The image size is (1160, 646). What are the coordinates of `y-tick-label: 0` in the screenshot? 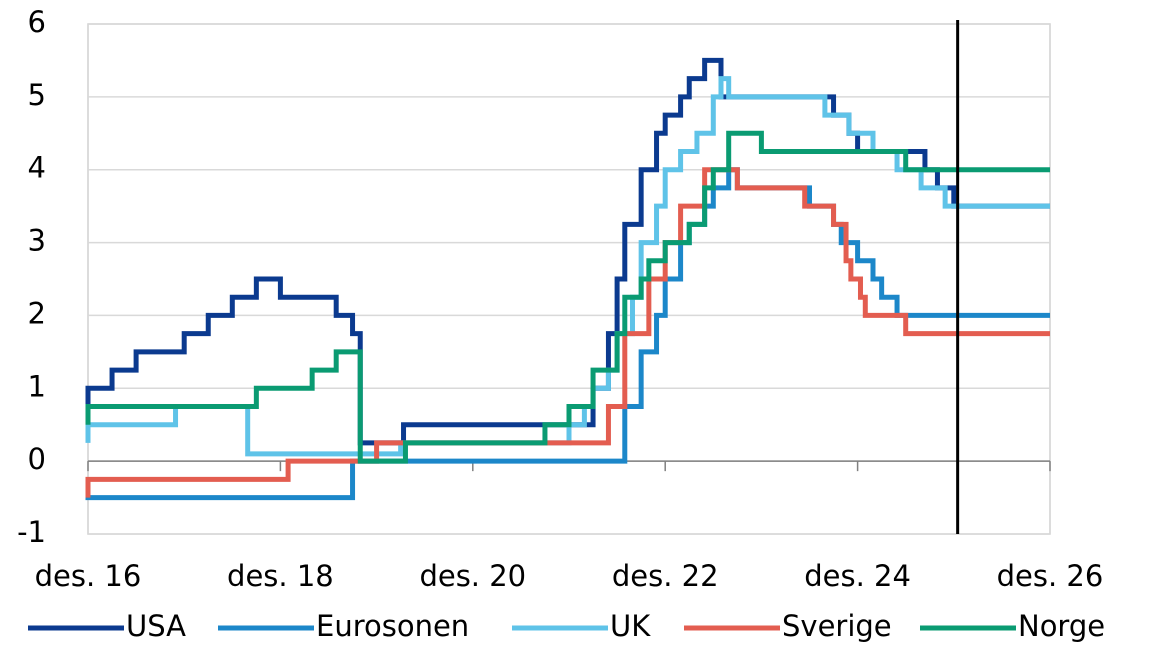 It's located at (37, 459).